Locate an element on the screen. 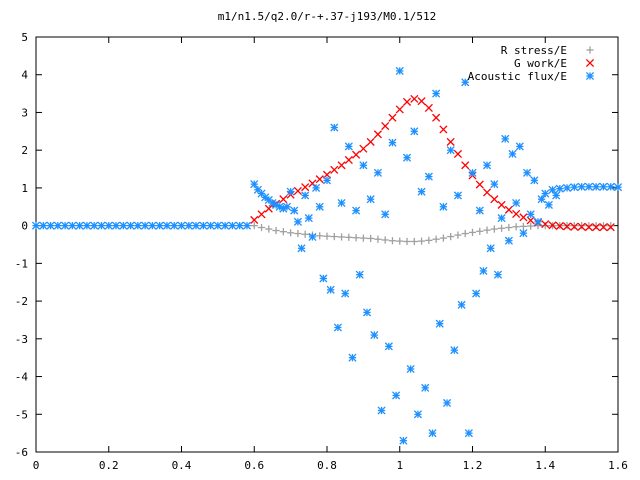  y-tick-label: -1 is located at coordinates (21, 263).